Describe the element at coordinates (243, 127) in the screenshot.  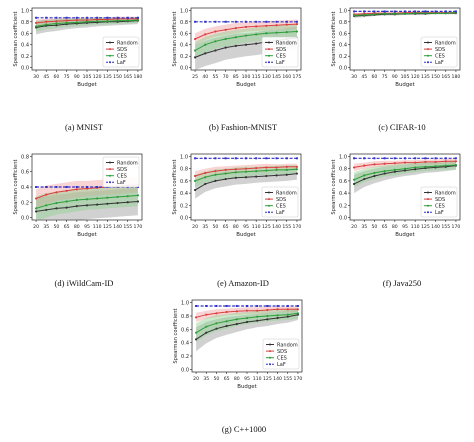
I see `panel-caption: (b) Fashion-MNIST` at that location.